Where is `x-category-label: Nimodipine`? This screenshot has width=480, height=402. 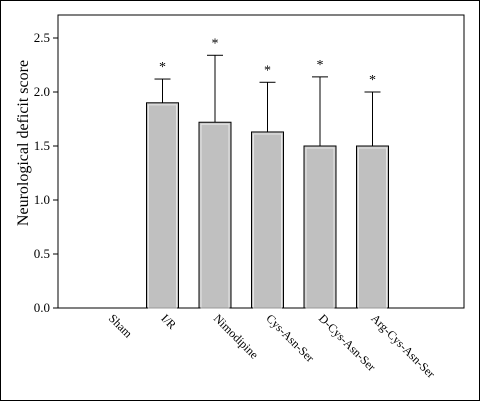
x-category-label: Nimodipine is located at coordinates (236, 336).